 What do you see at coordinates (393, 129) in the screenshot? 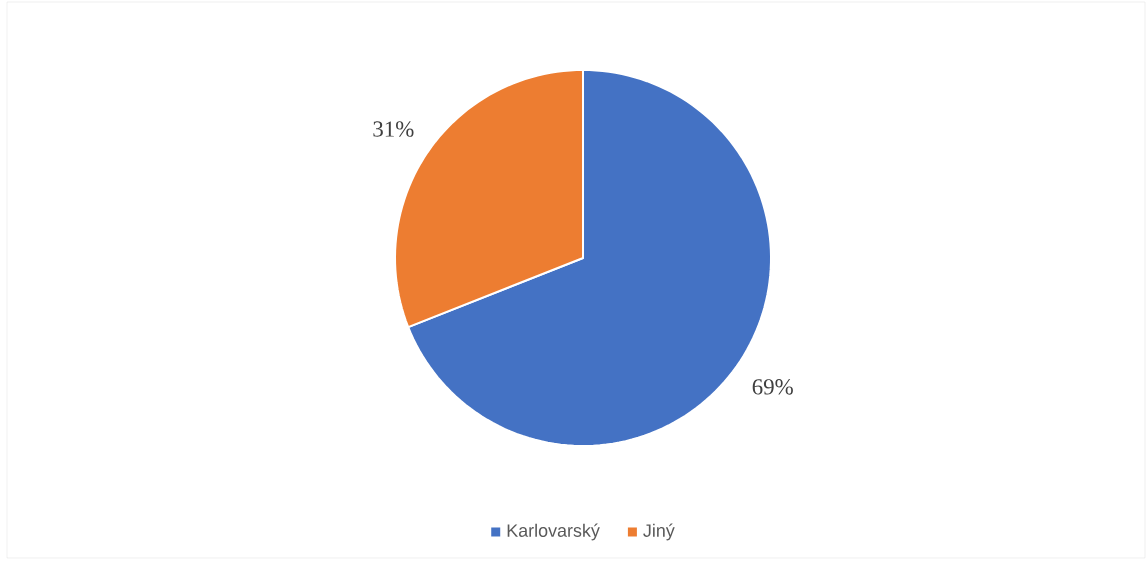
I see `data-label: 31%` at bounding box center [393, 129].